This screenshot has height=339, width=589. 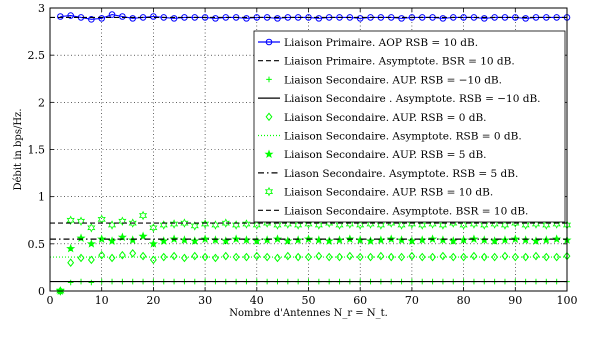 I want to click on x-tick-label: 80, so click(x=464, y=300).